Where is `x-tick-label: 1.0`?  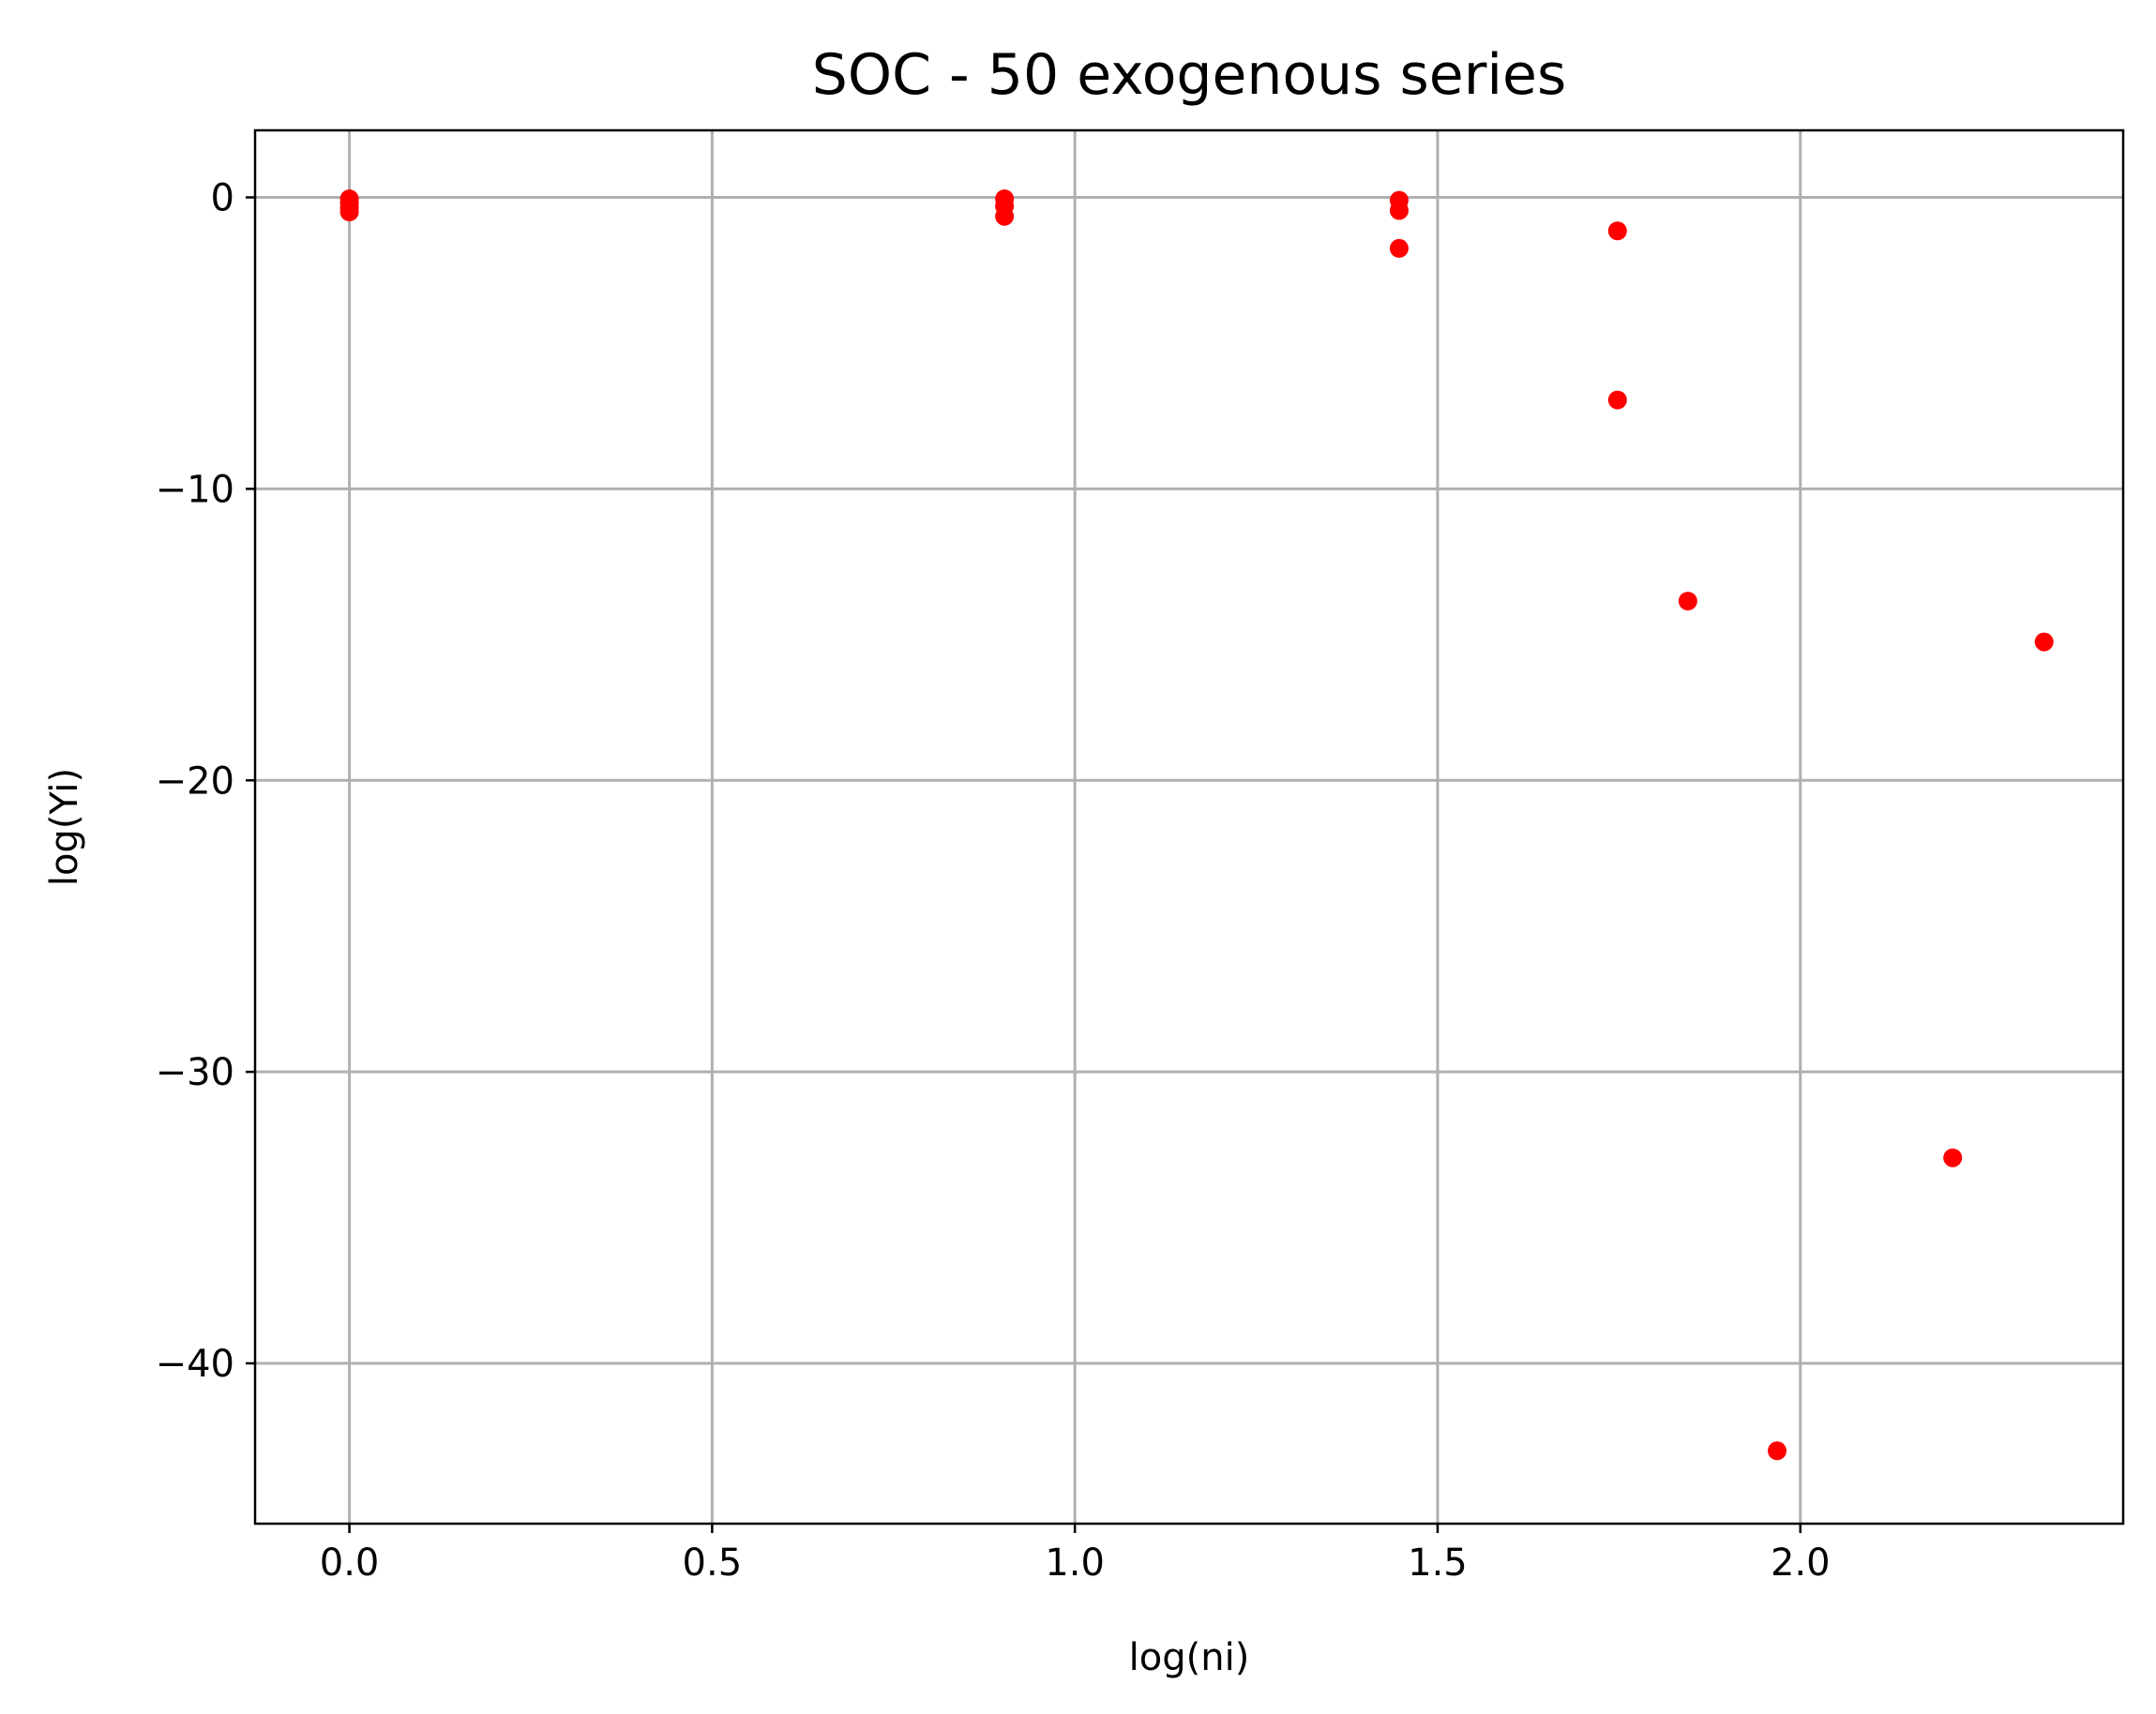
x-tick-label: 1.0 is located at coordinates (1075, 1563).